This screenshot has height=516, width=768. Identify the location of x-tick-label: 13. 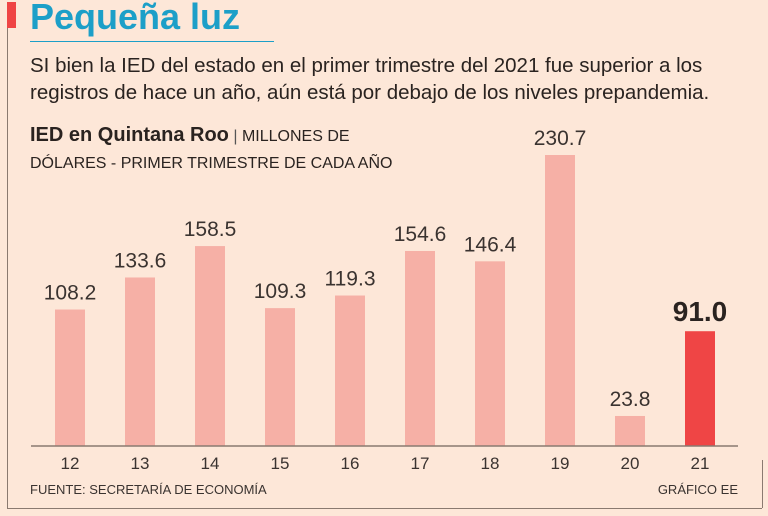
(140, 463).